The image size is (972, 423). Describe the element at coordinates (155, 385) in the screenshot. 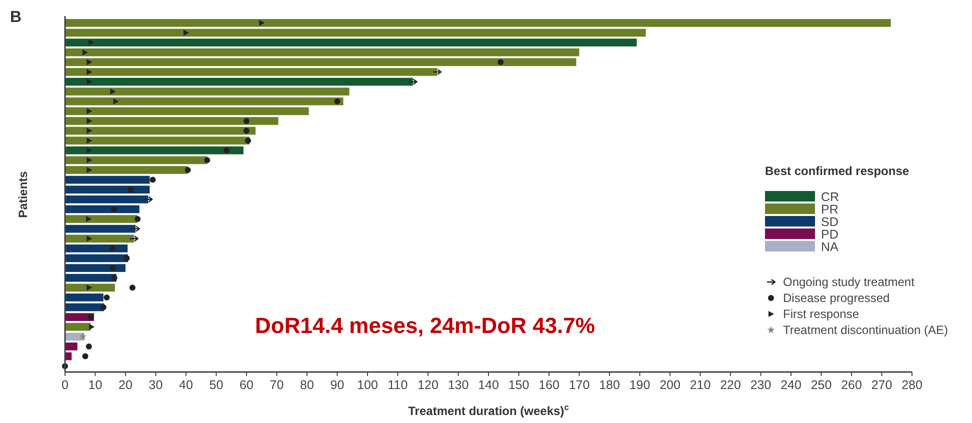

I see `x-tick-label: 30` at that location.